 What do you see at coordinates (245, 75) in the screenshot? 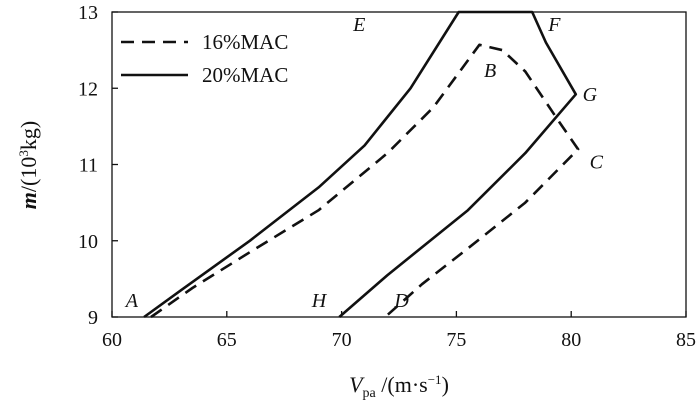
I see `legend-label-20mac: 20%MAC` at bounding box center [245, 75].